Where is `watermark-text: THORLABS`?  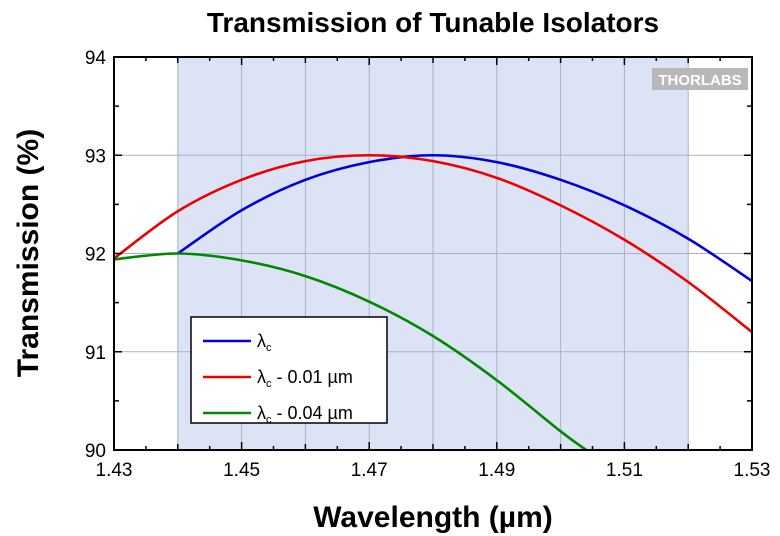 watermark-text: THORLABS is located at coordinates (699, 80).